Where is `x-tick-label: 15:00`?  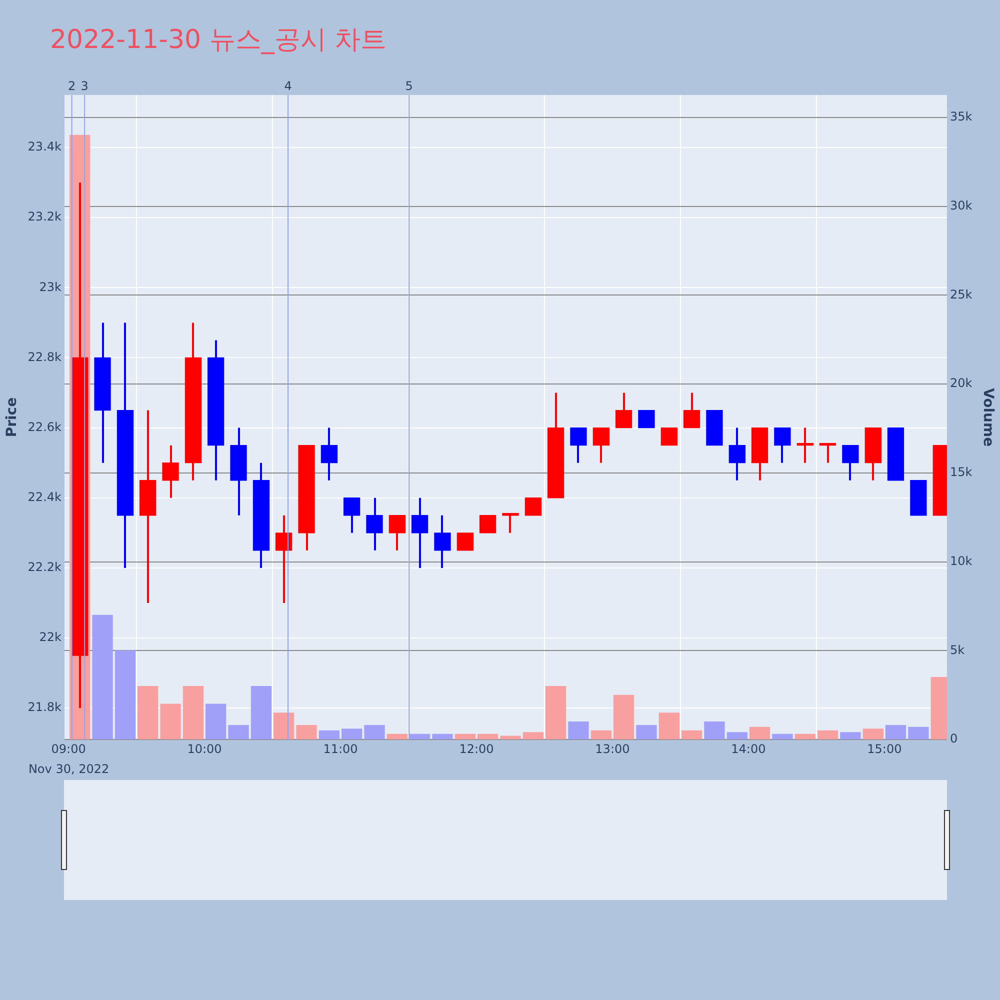
x-tick-label: 15:00 is located at coordinates (884, 749).